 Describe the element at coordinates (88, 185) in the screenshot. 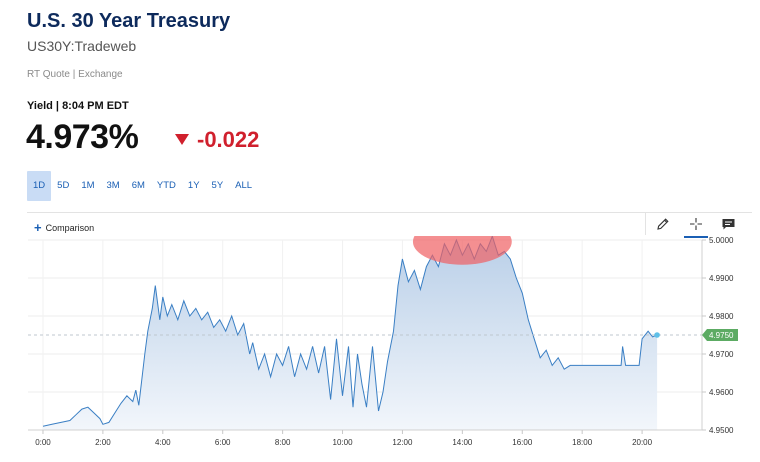

I see `range-1m: 1M` at that location.